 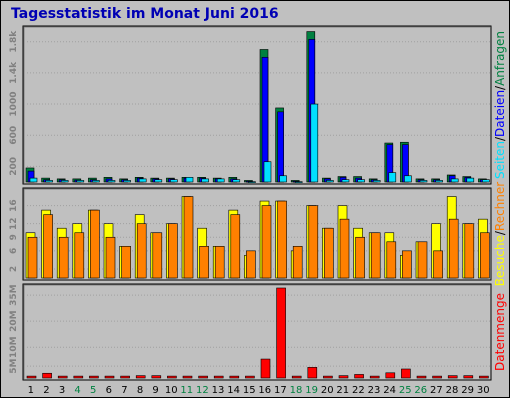 I want to click on x-tick-label: 20, so click(x=327, y=390).